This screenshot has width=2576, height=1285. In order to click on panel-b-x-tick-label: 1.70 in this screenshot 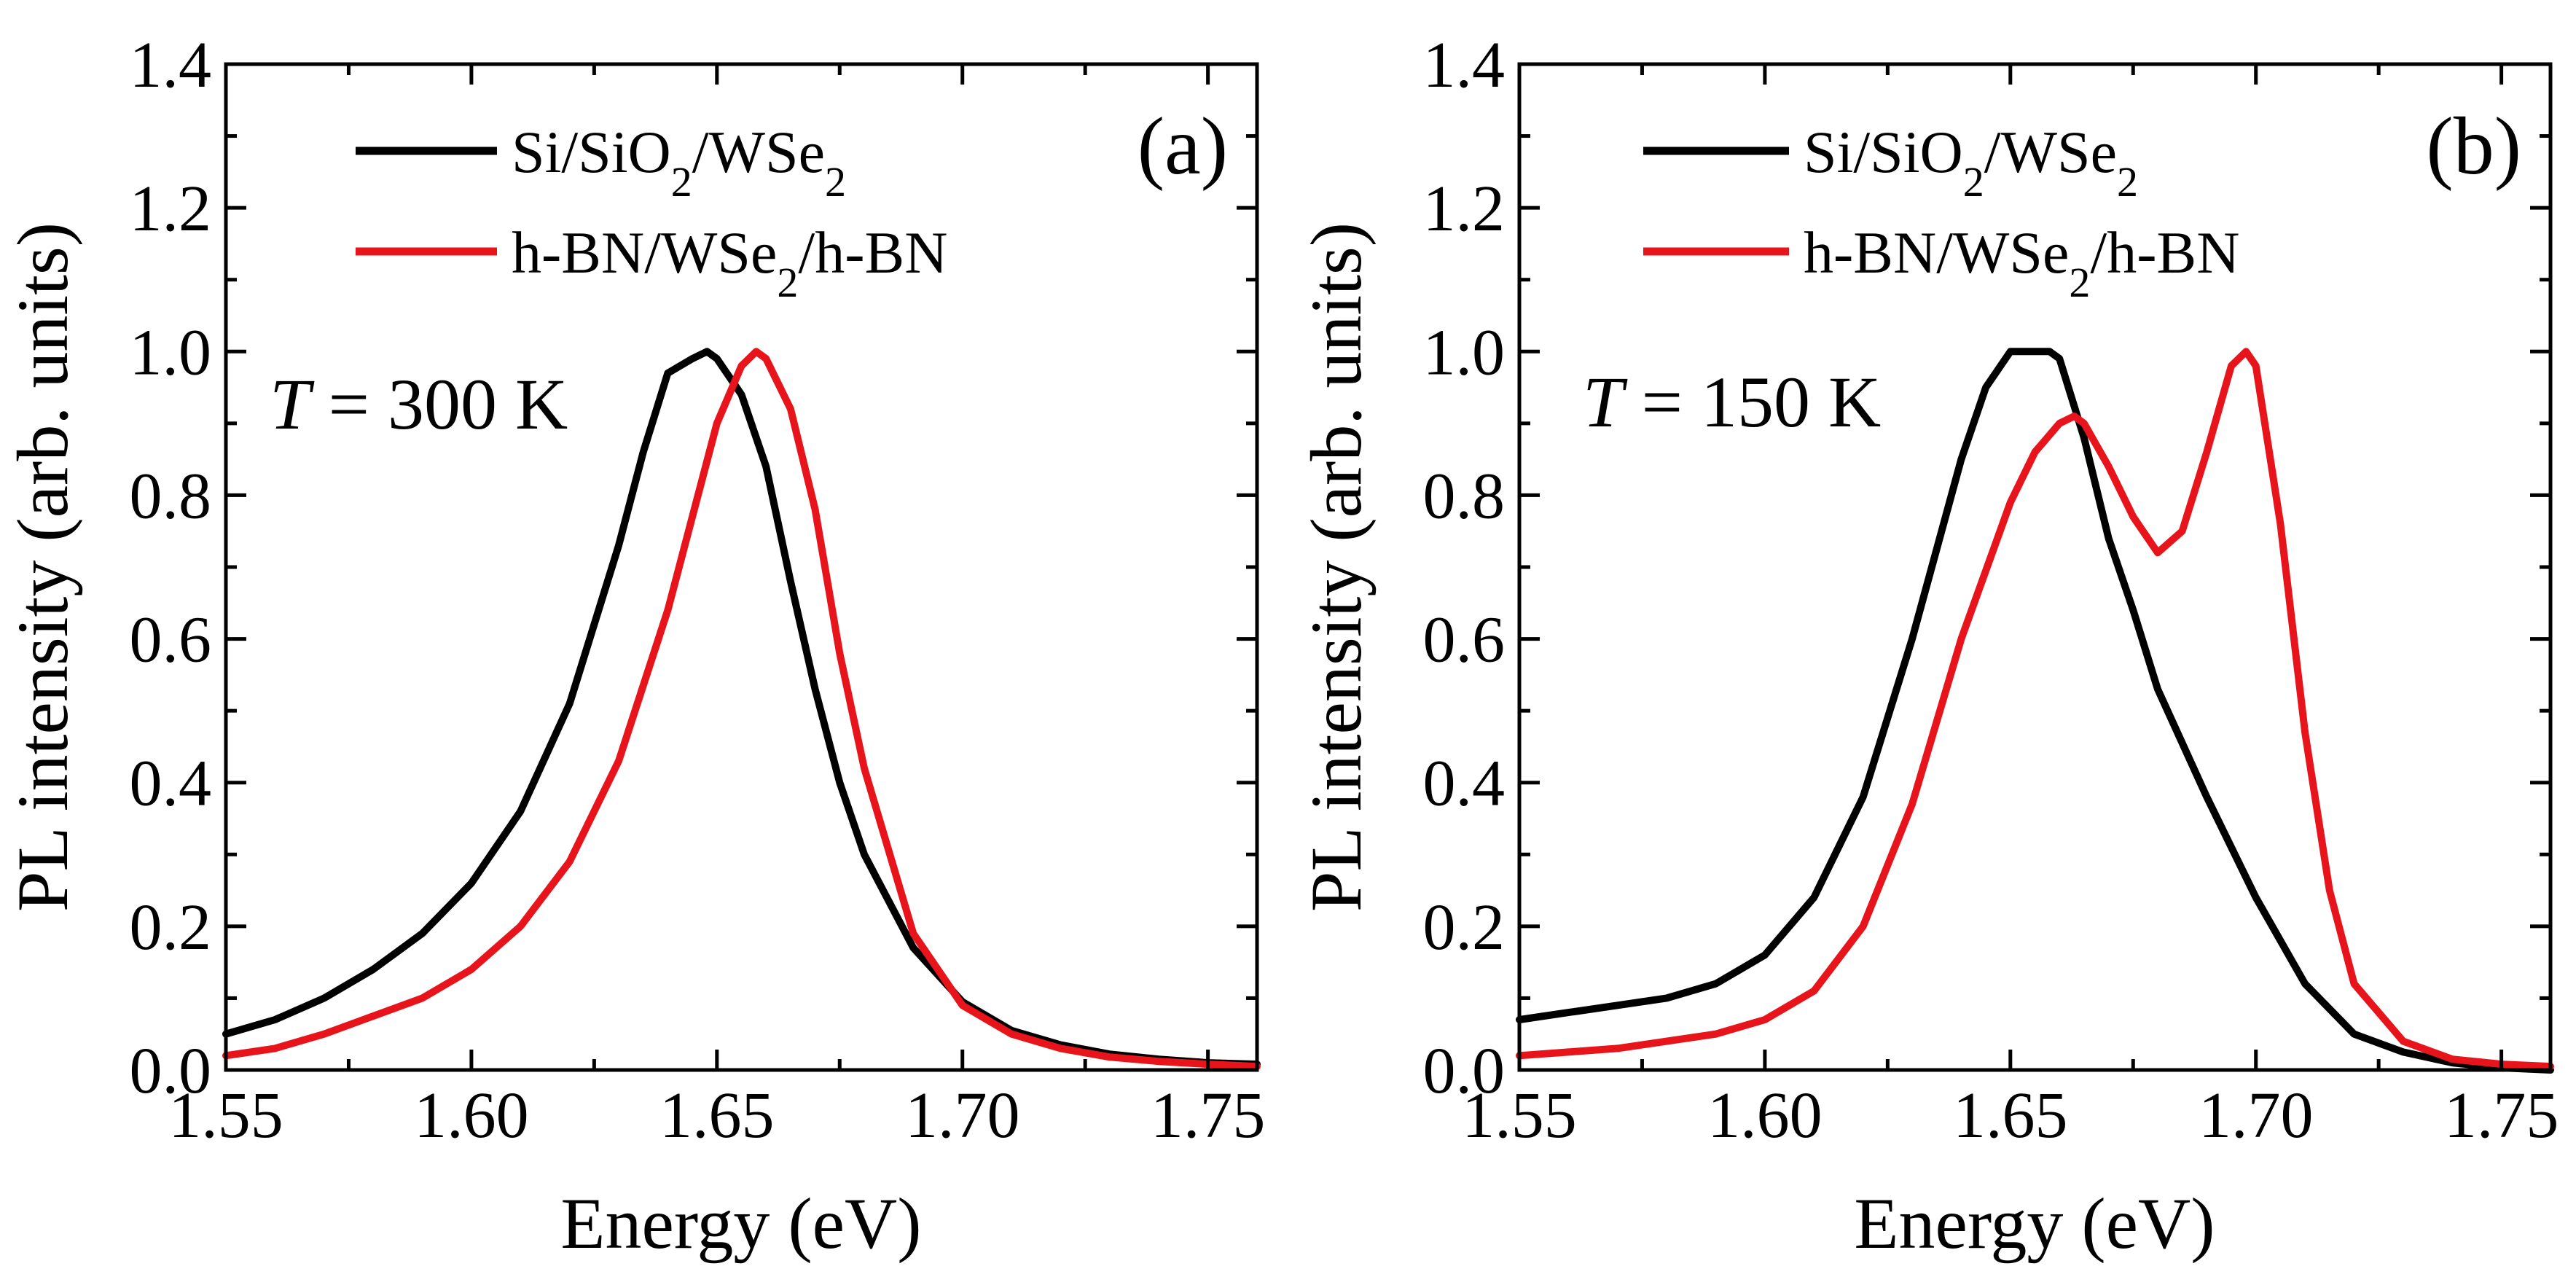, I will do `click(2256, 1115)`.